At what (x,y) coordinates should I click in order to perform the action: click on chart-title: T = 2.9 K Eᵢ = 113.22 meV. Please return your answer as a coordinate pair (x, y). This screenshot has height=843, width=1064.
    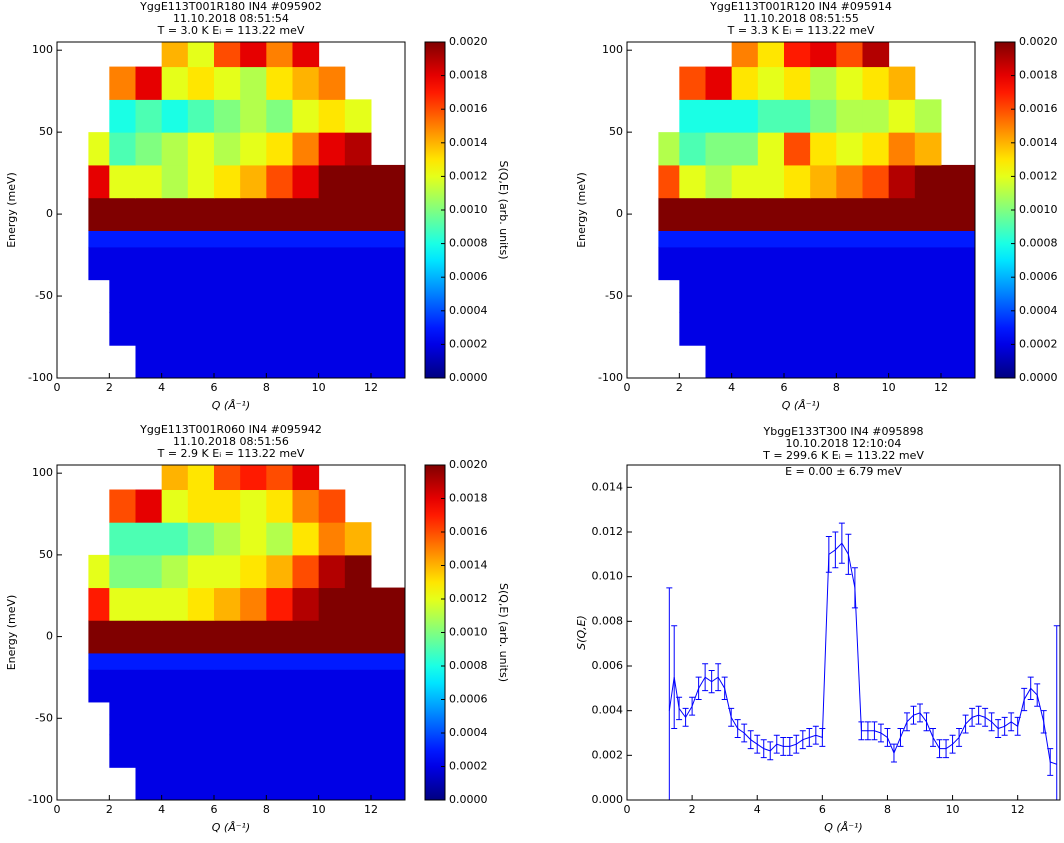
    Looking at the image, I should click on (231, 453).